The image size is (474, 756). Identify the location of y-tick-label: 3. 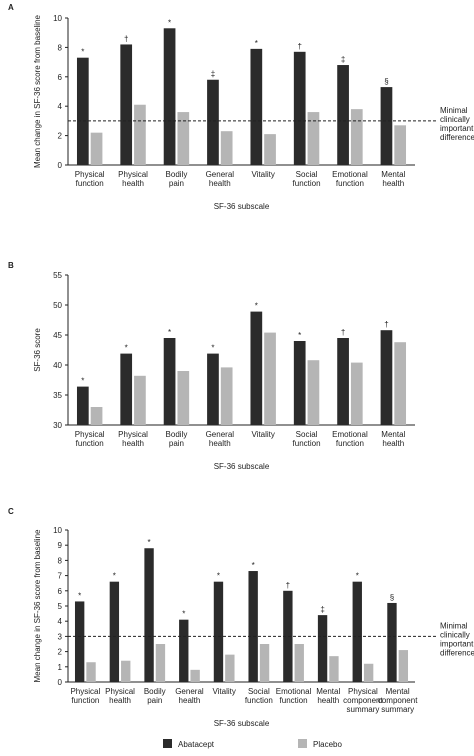
(60, 636).